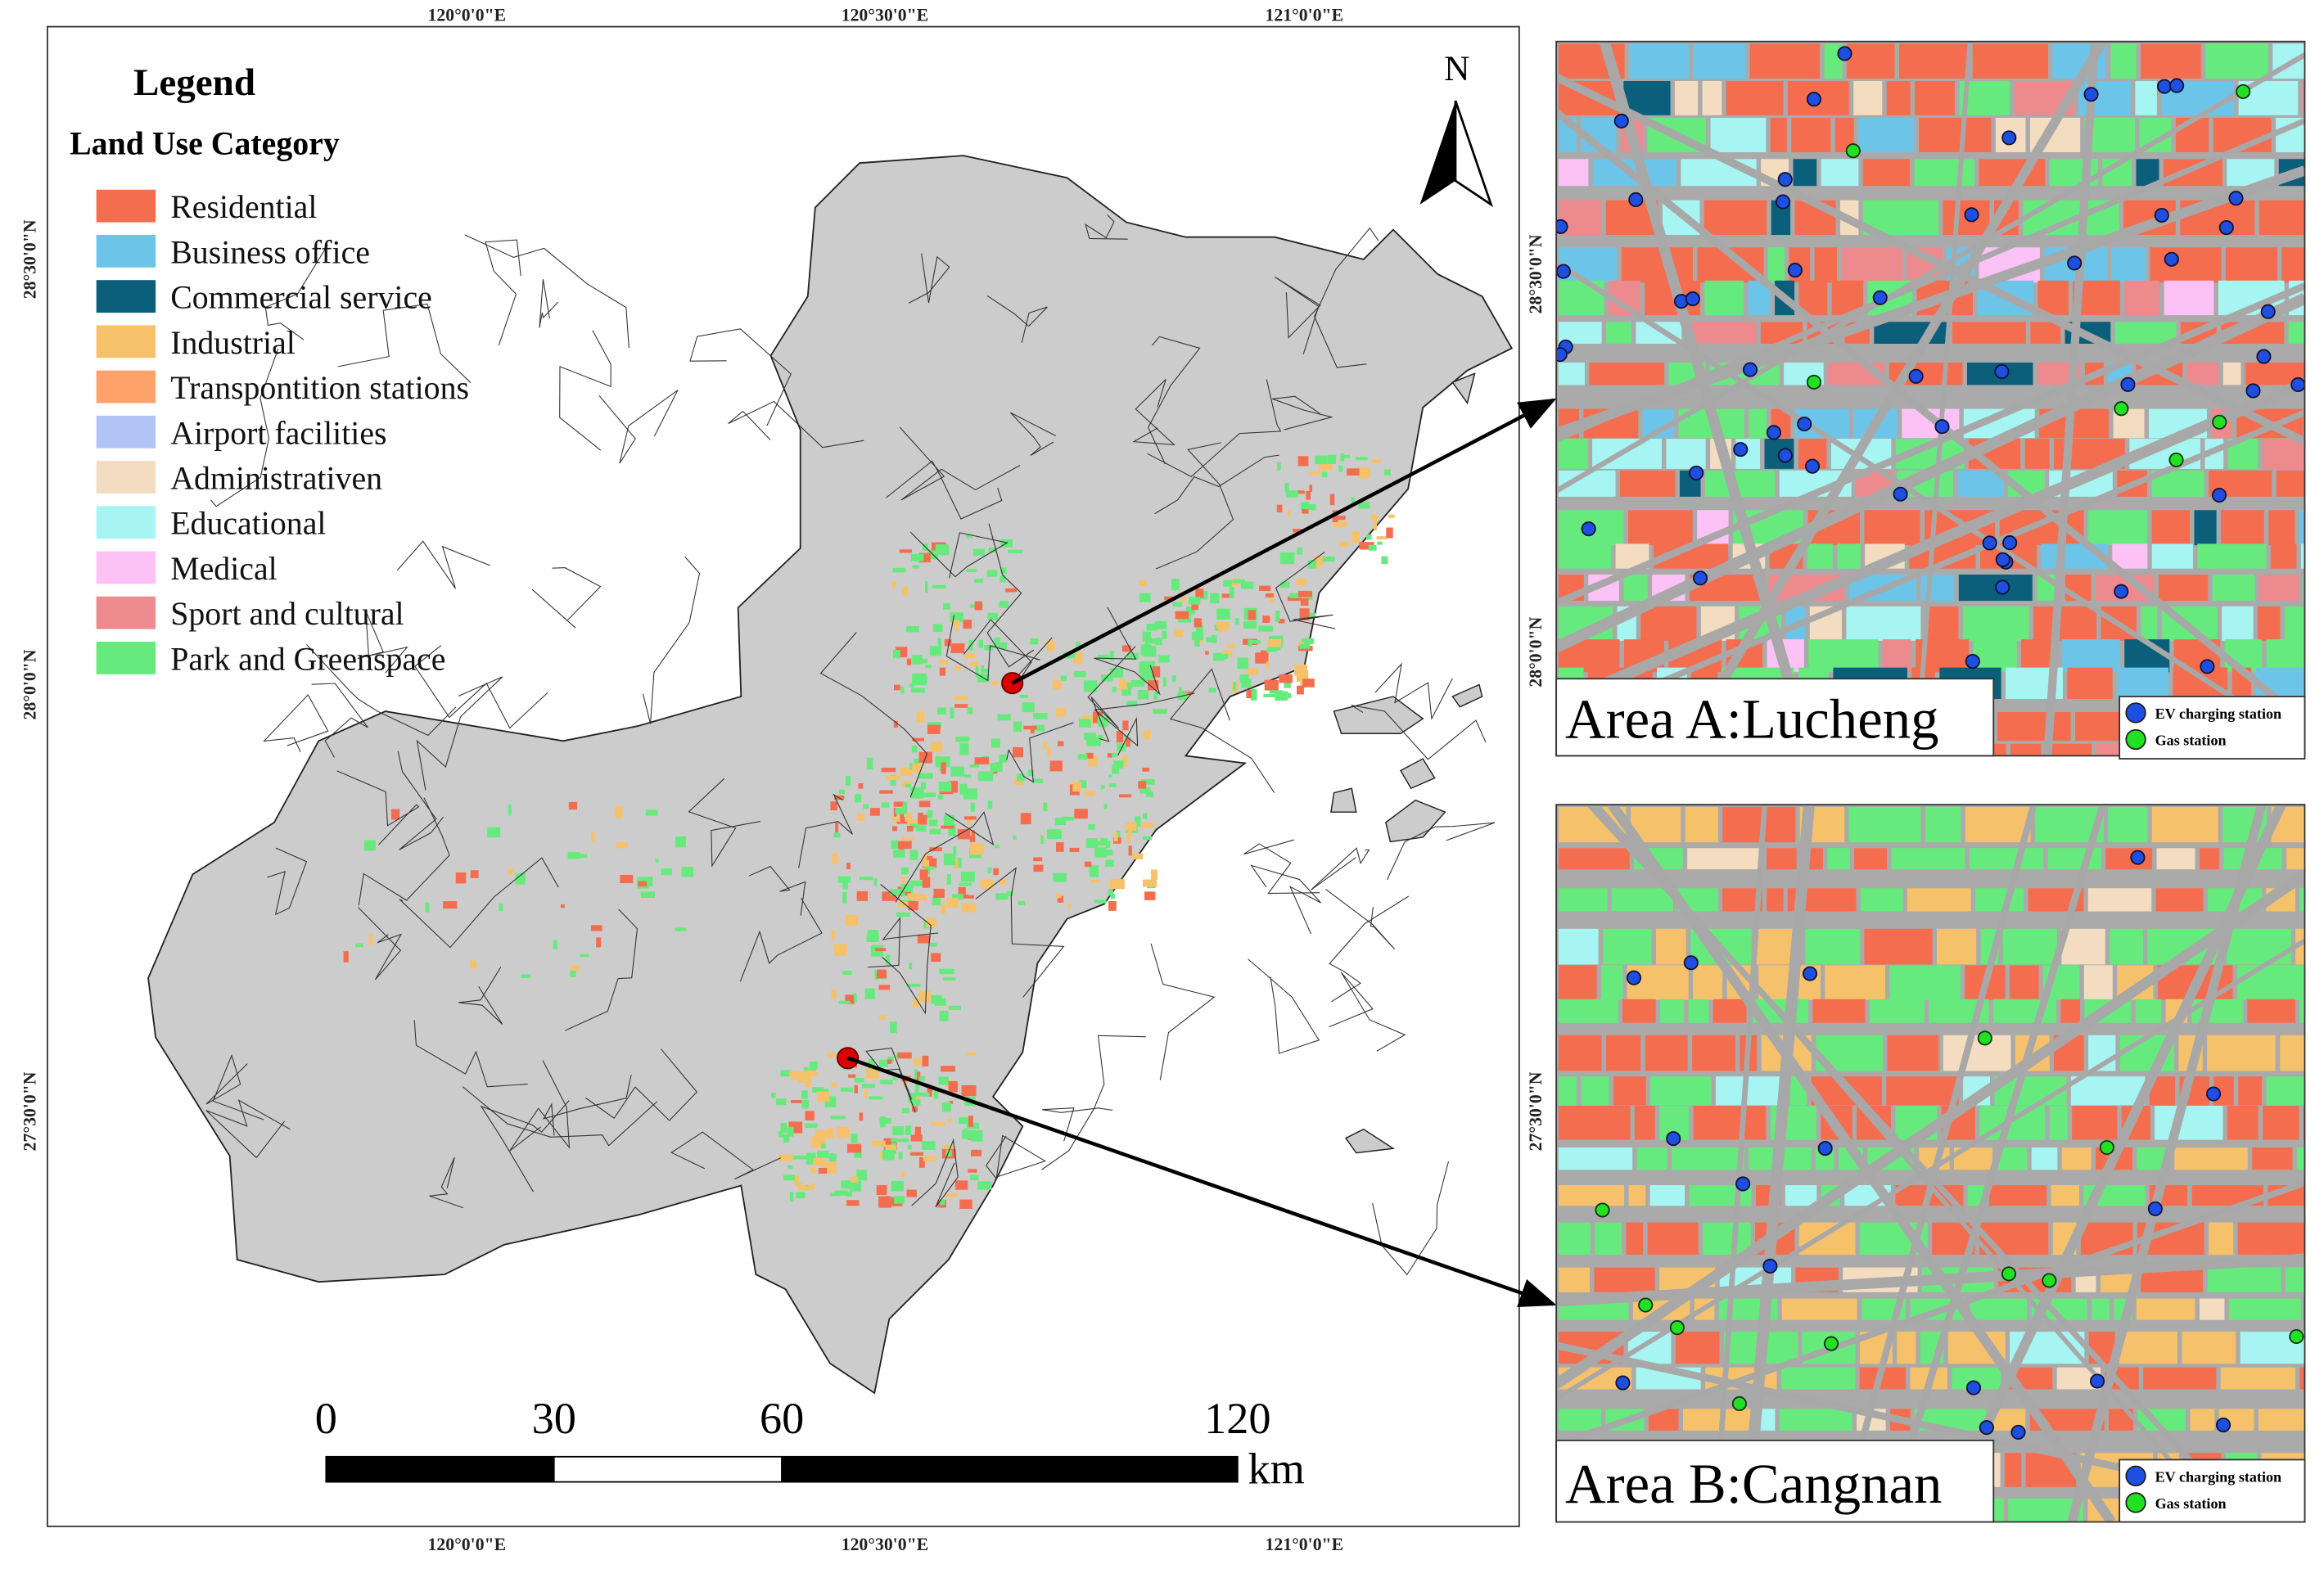 This screenshot has height=1569, width=2324. I want to click on scale-segment, so click(668, 1469).